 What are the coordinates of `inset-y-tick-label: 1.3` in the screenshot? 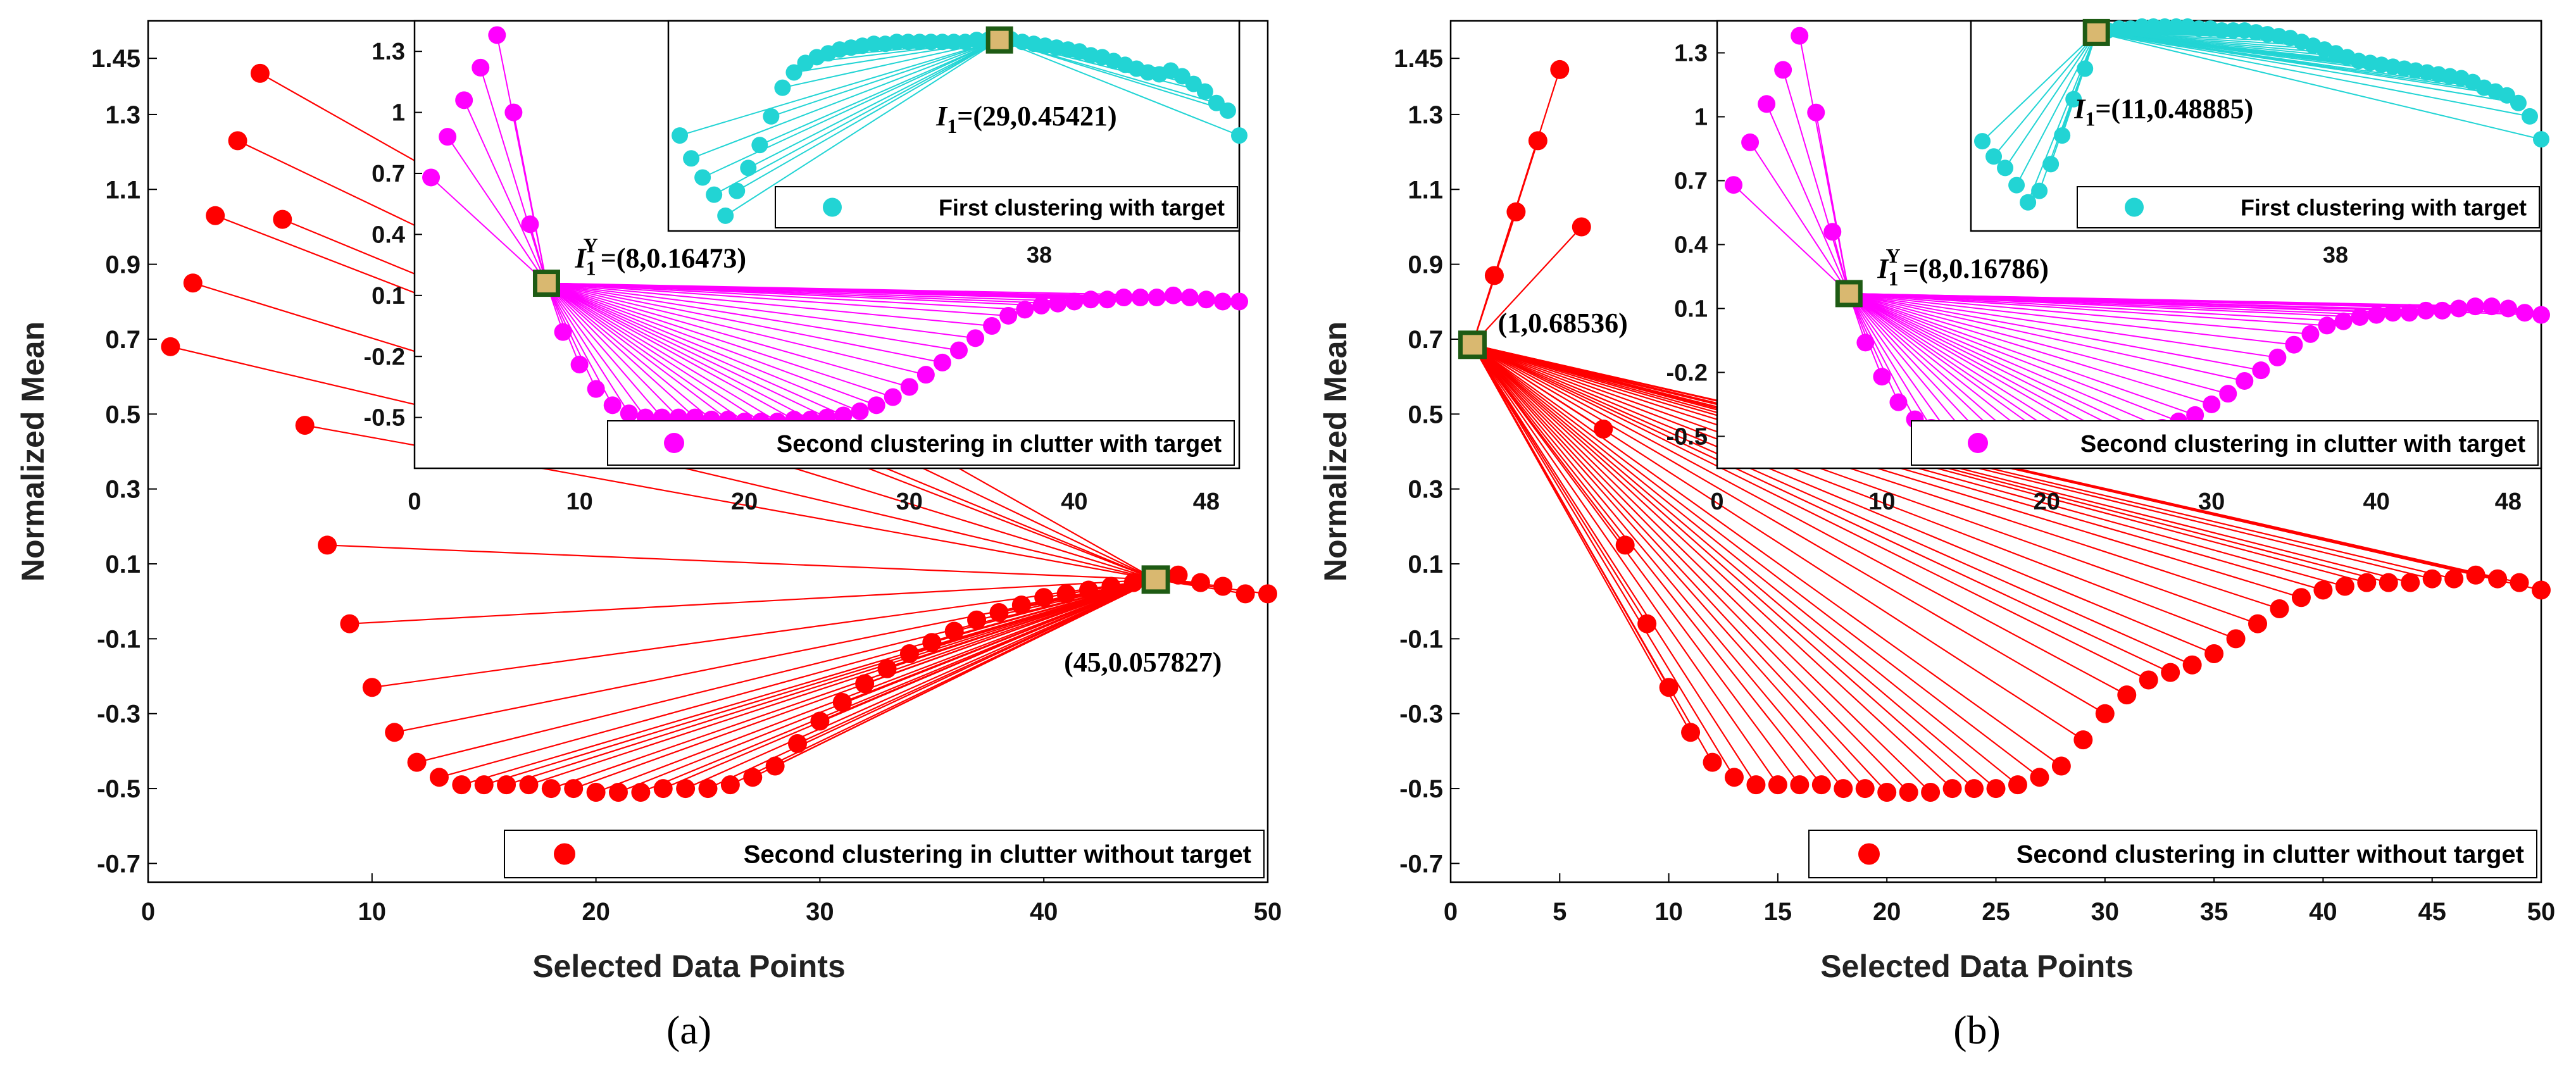 It's located at (388, 52).